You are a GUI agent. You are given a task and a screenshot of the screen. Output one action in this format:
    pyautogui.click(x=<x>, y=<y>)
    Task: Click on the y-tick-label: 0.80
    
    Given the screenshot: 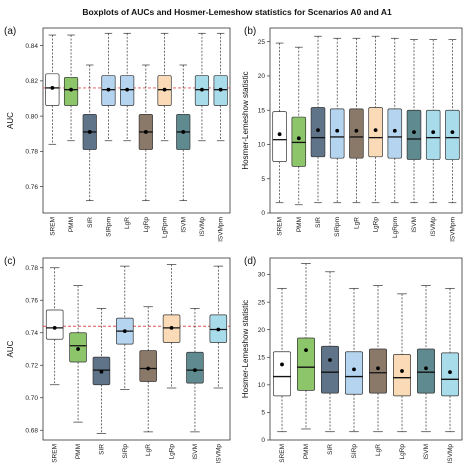 What is the action you would take?
    pyautogui.click(x=31, y=116)
    